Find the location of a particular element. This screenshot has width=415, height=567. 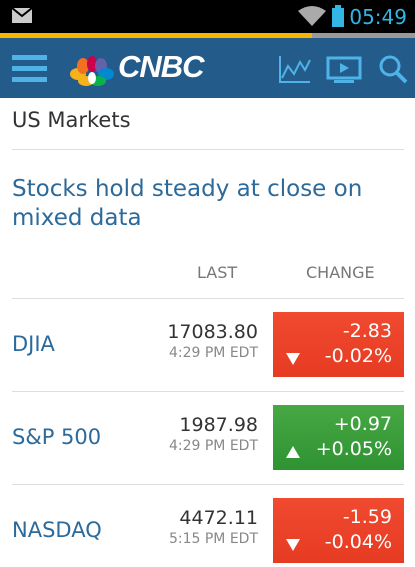

change: +0.97 is located at coordinates (362, 424).